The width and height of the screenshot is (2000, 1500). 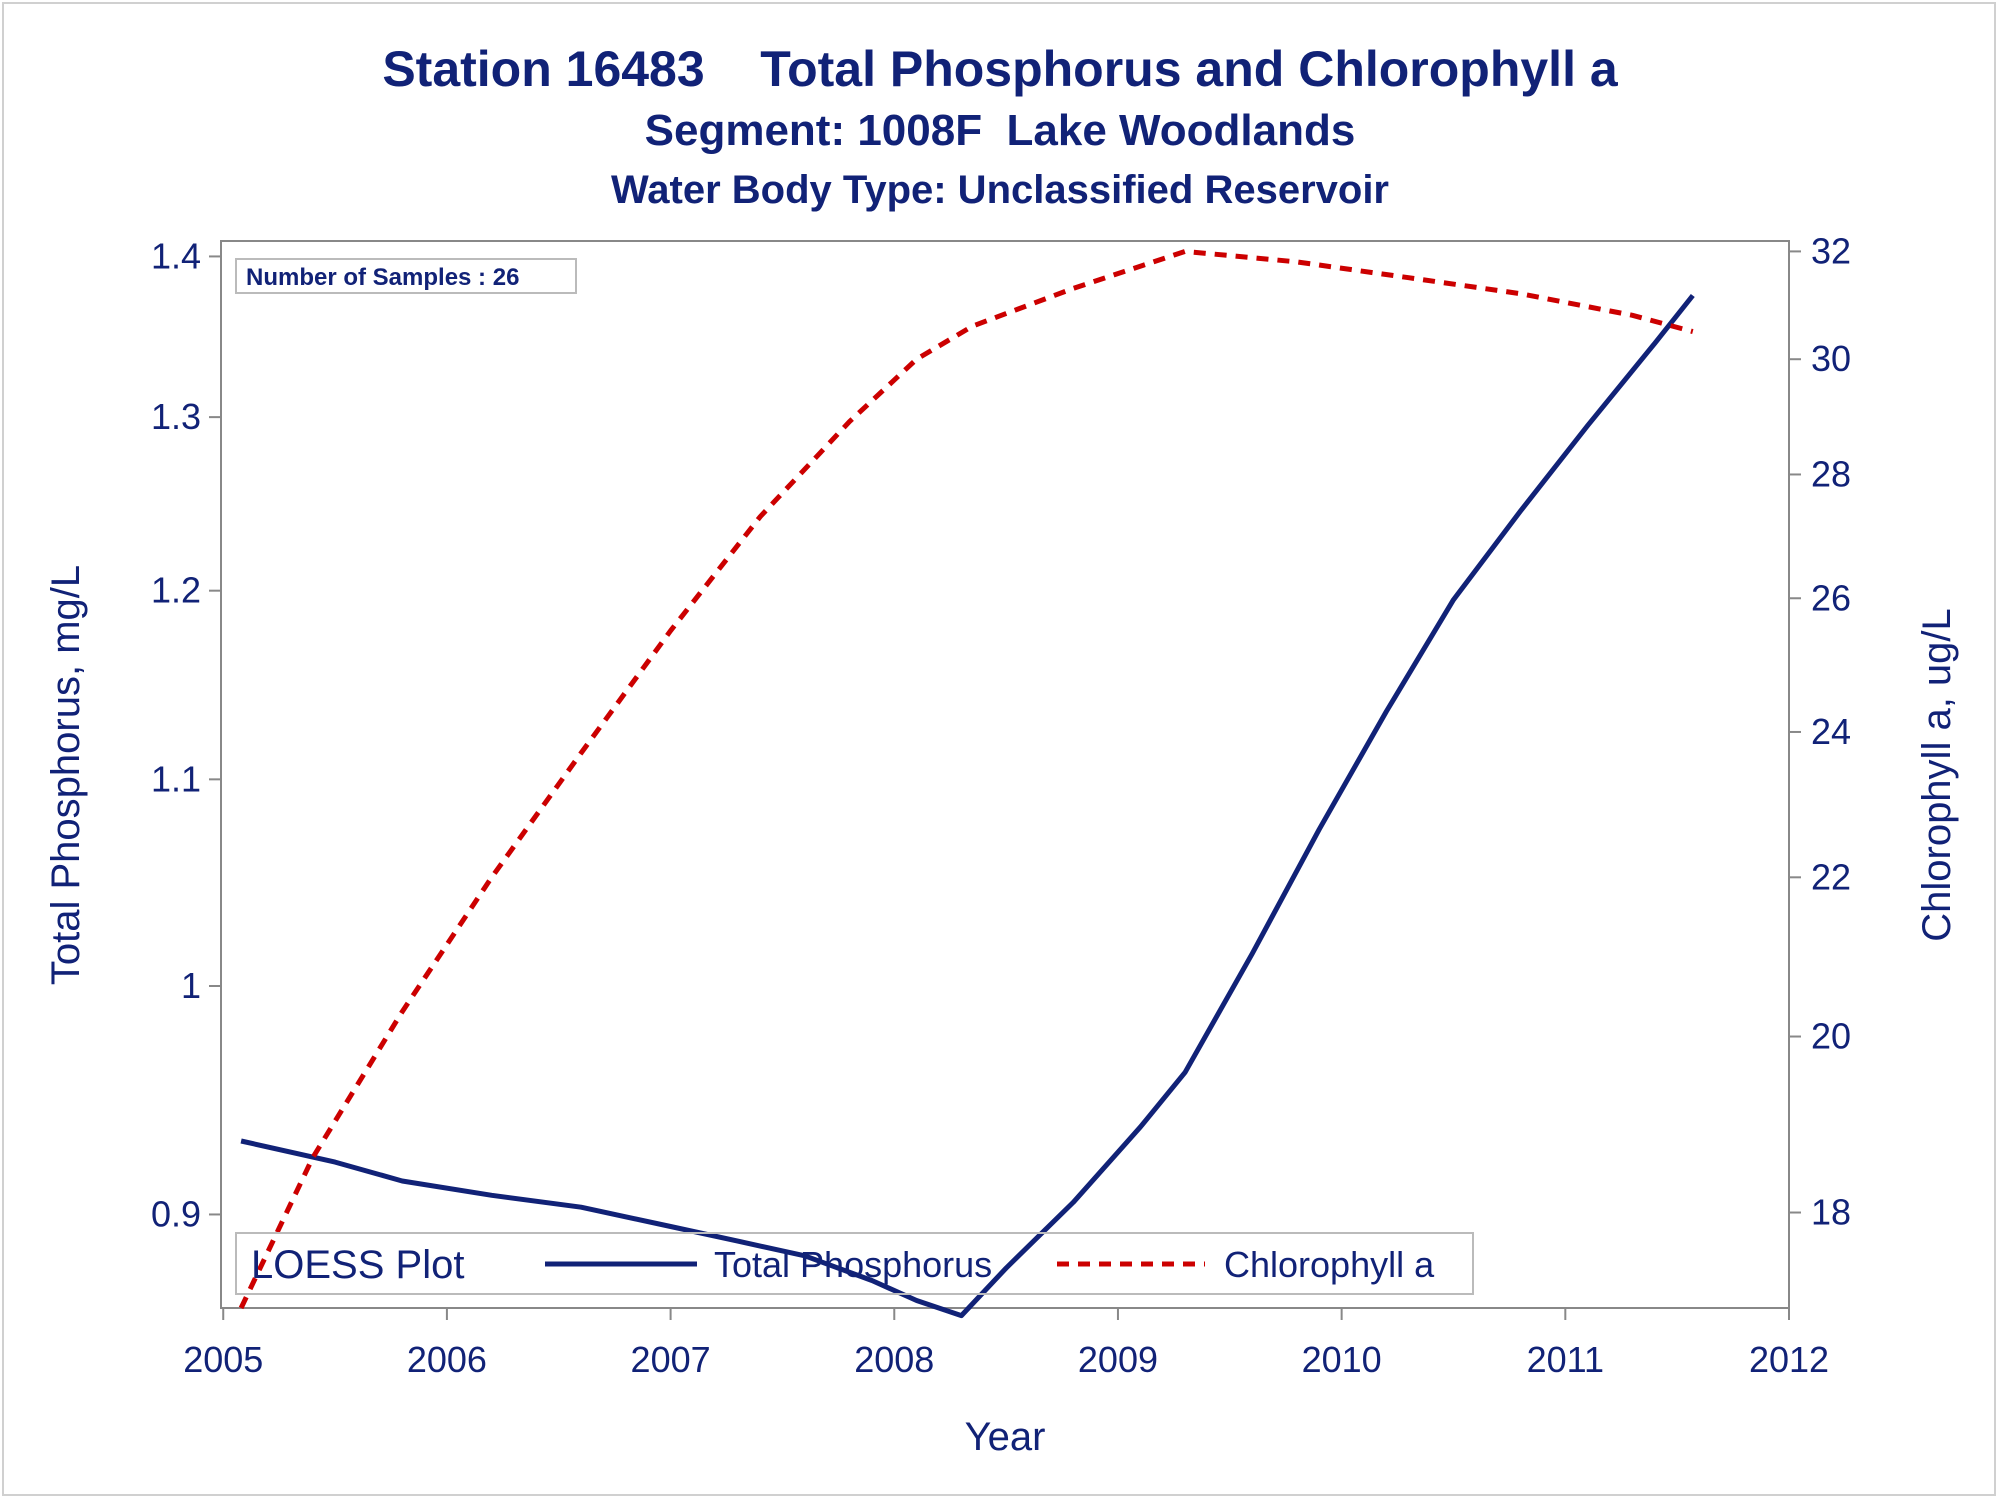 I want to click on y-tick-label: 1.2, so click(x=176, y=590).